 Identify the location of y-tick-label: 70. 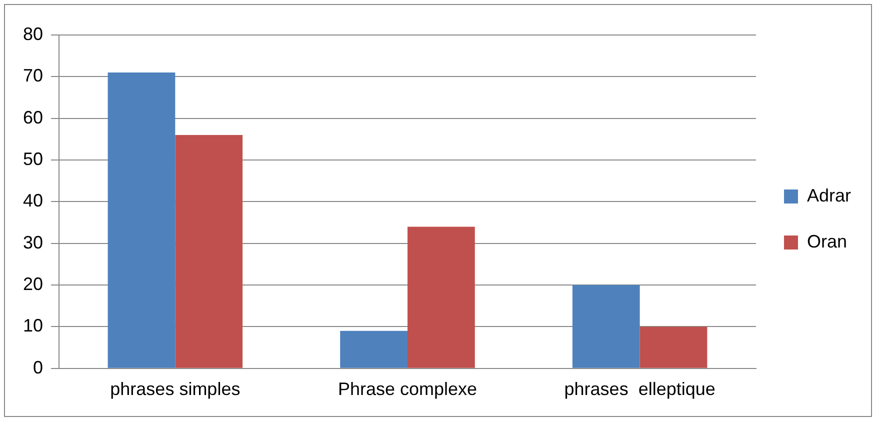
(33, 76).